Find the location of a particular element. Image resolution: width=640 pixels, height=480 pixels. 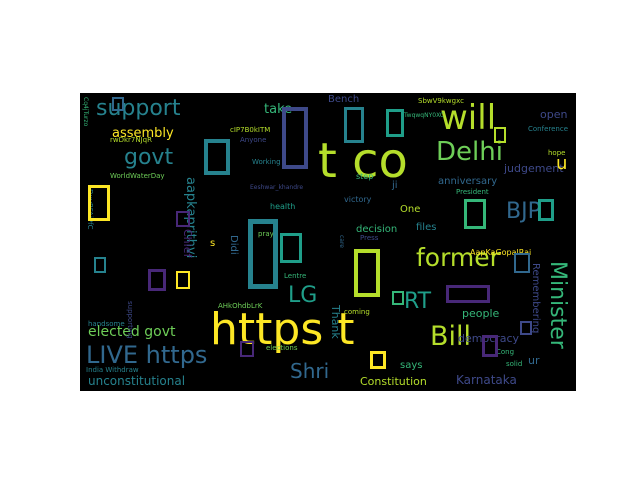

word-minister: Minister is located at coordinates (557, 305).